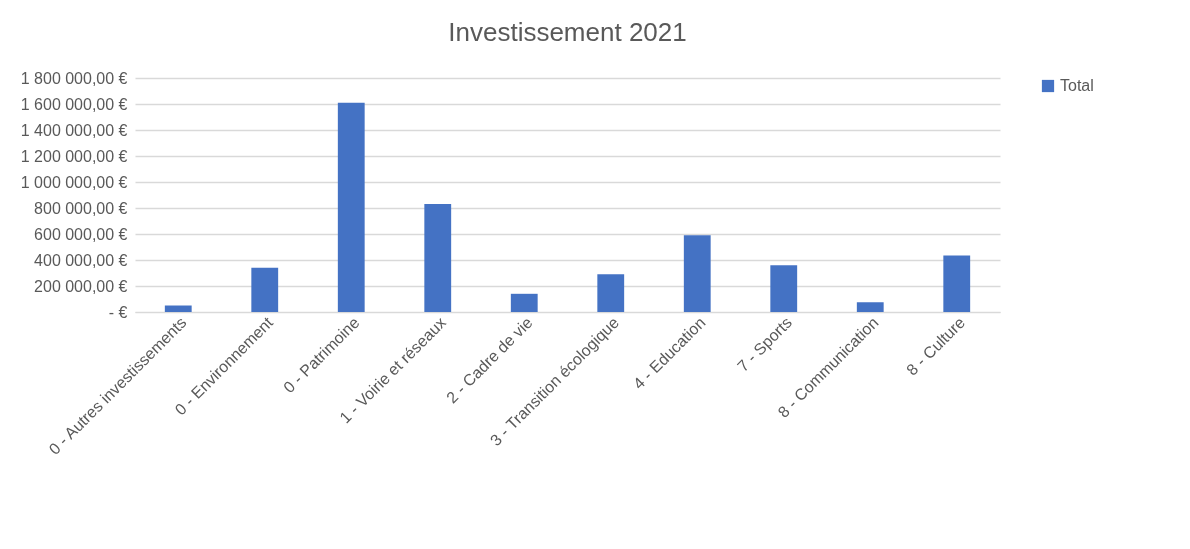  Describe the element at coordinates (74, 182) in the screenshot. I see `y-tick-label: 1 000 000,00 €` at that location.